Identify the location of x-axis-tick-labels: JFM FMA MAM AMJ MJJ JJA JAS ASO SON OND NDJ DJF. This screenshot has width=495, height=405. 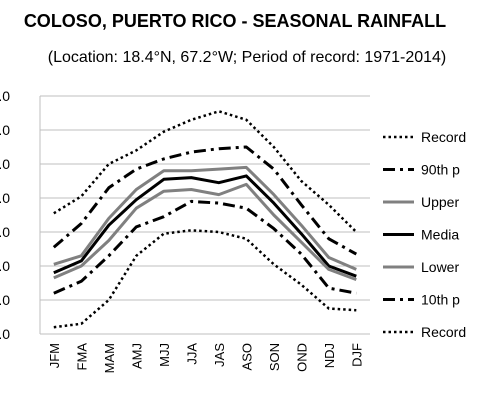
(206, 358).